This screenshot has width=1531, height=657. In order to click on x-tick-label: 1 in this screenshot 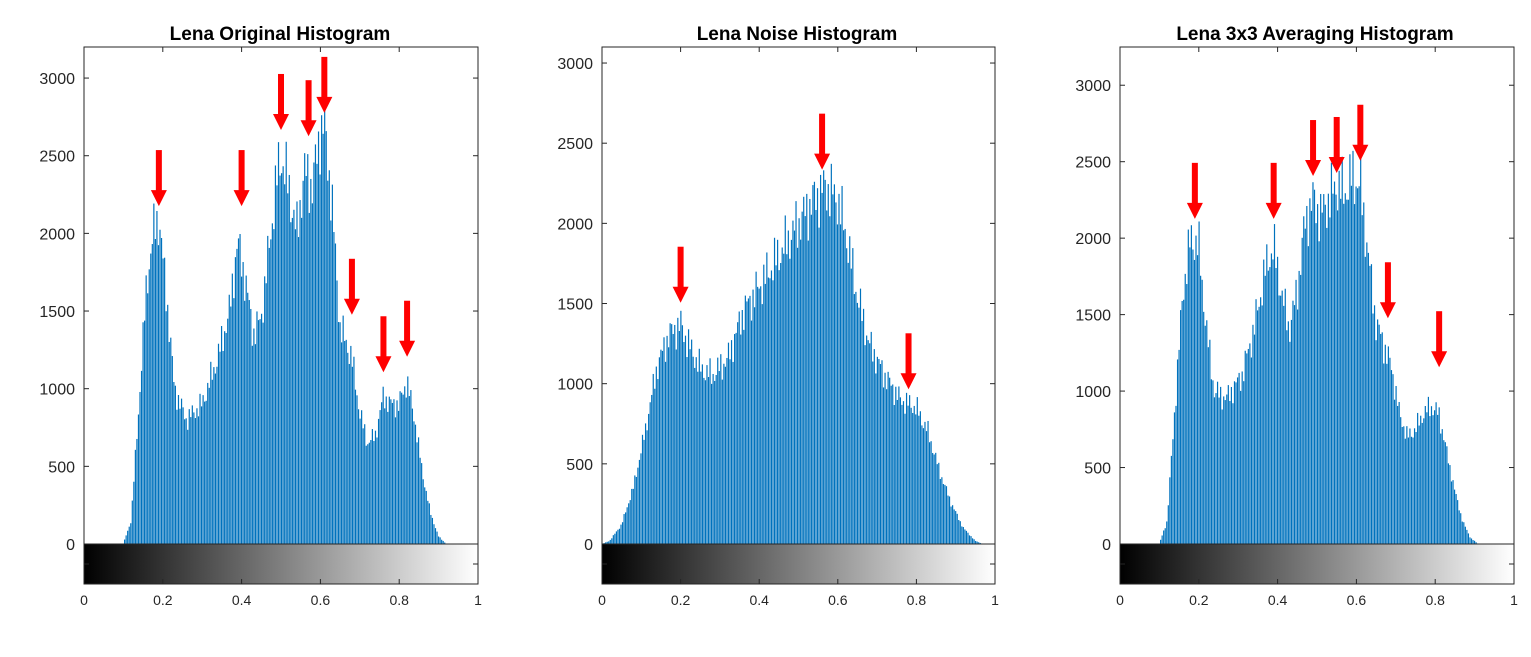, I will do `click(478, 600)`.